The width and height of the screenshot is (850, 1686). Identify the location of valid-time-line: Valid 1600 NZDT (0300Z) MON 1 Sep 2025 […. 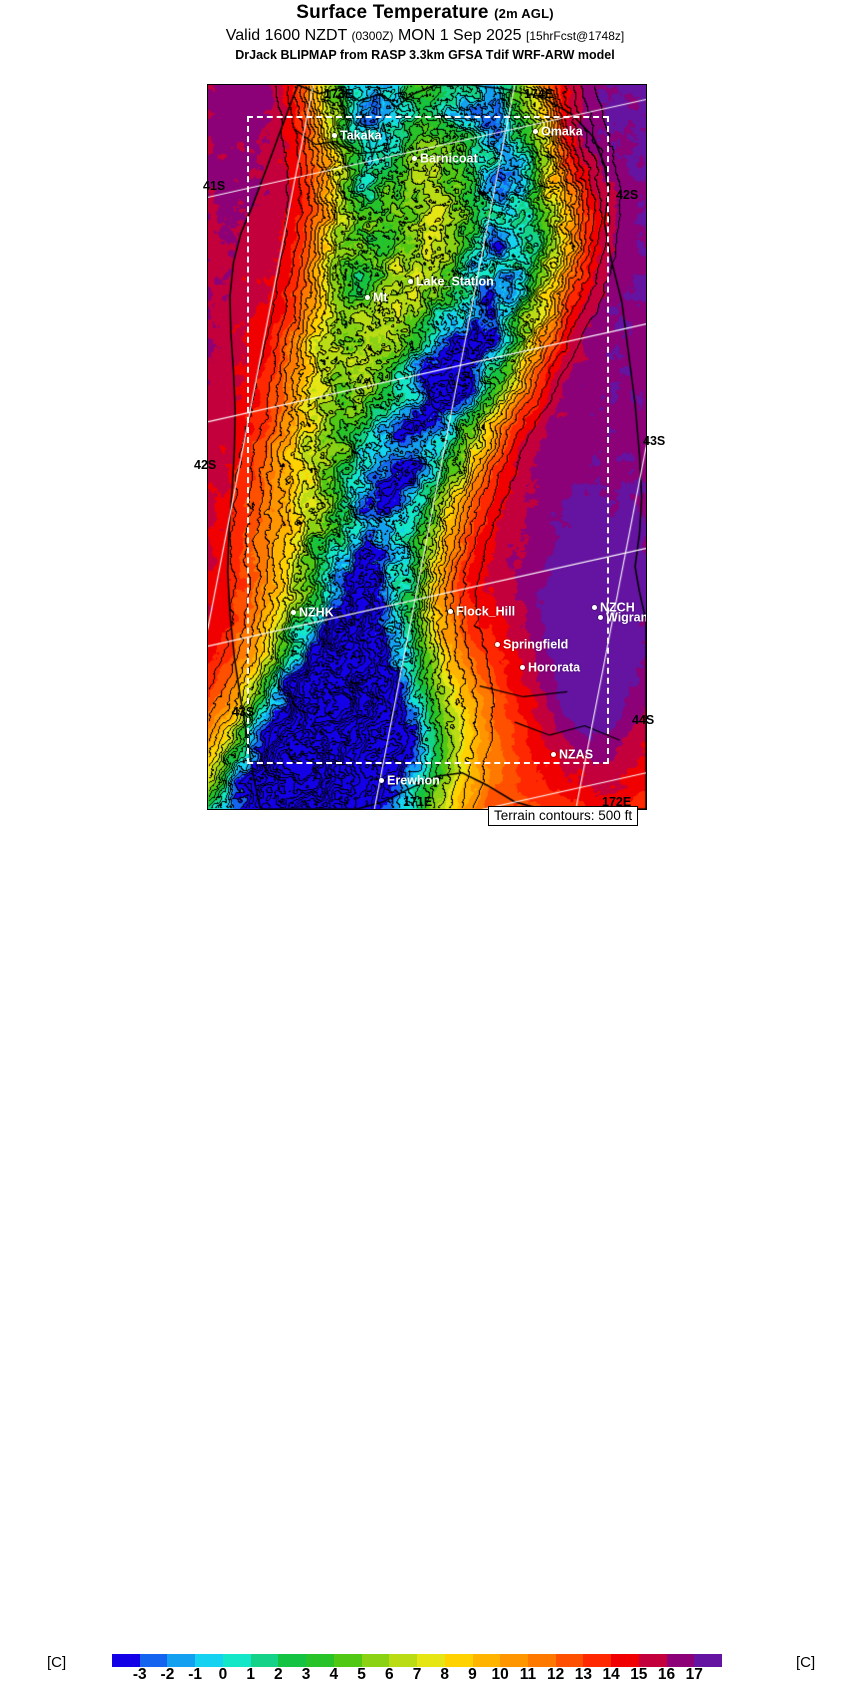
(425, 36).